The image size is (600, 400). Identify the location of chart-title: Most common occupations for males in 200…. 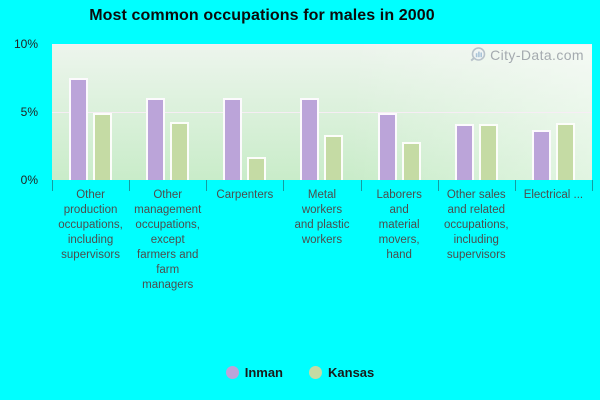
(262, 15).